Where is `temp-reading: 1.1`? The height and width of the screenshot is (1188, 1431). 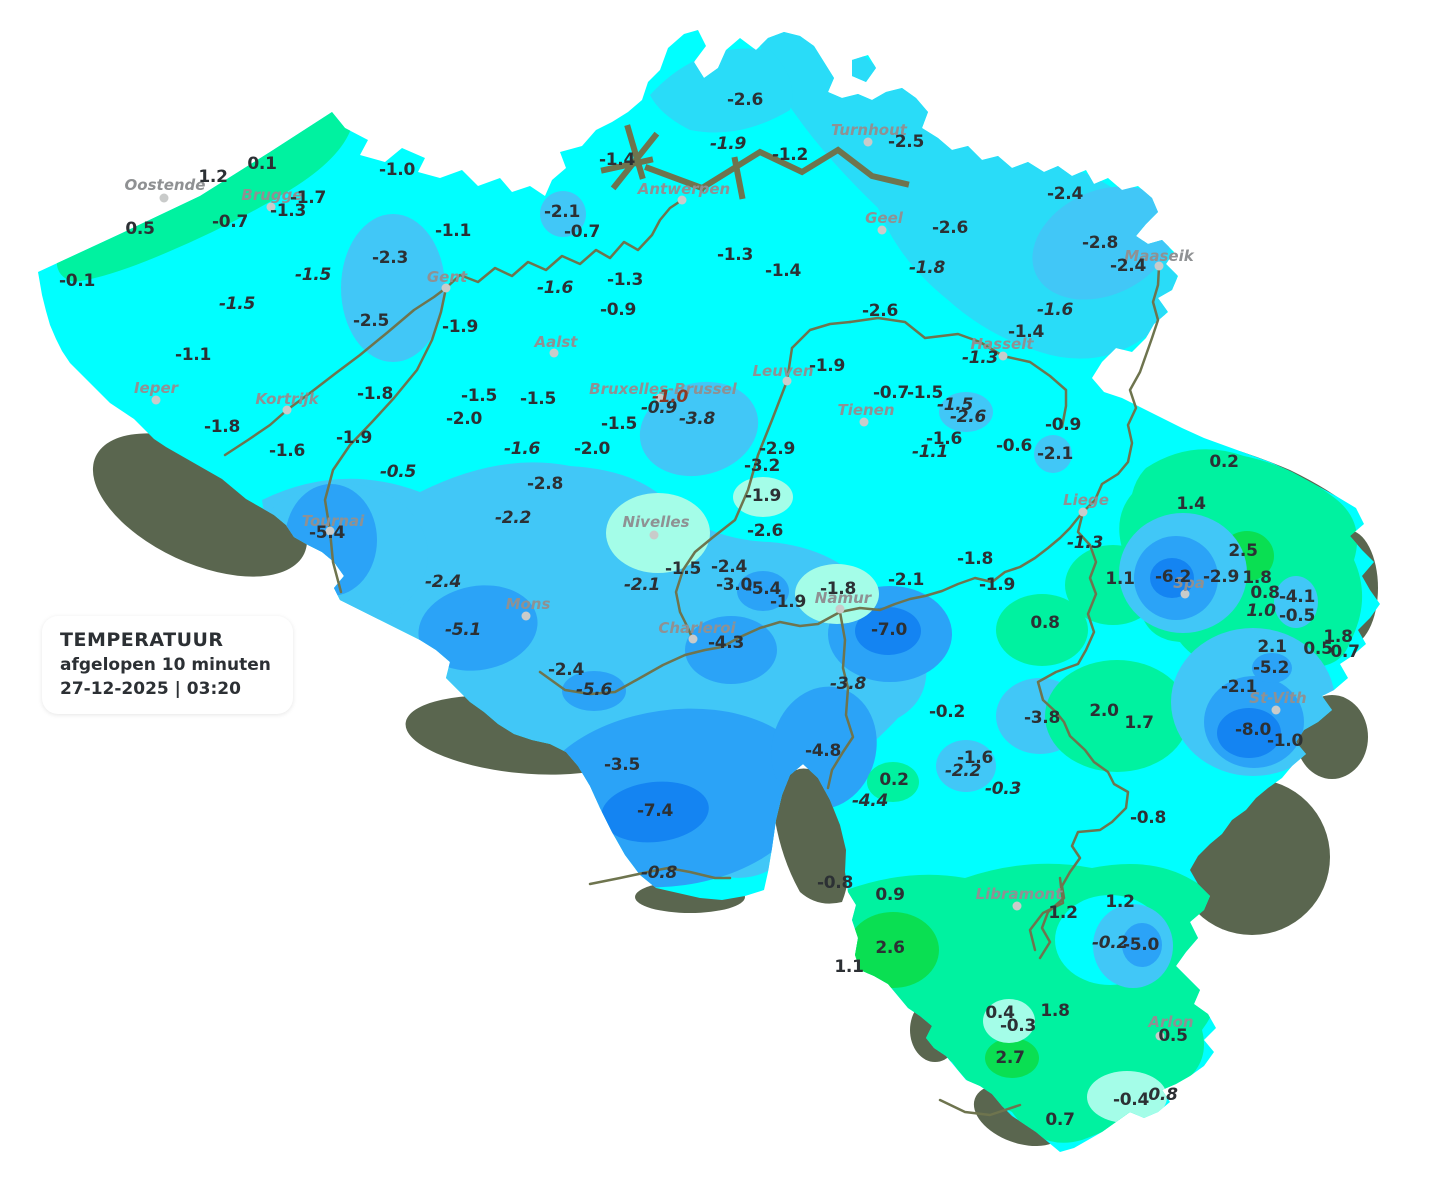
temp-reading: 1.1 is located at coordinates (1120, 579).